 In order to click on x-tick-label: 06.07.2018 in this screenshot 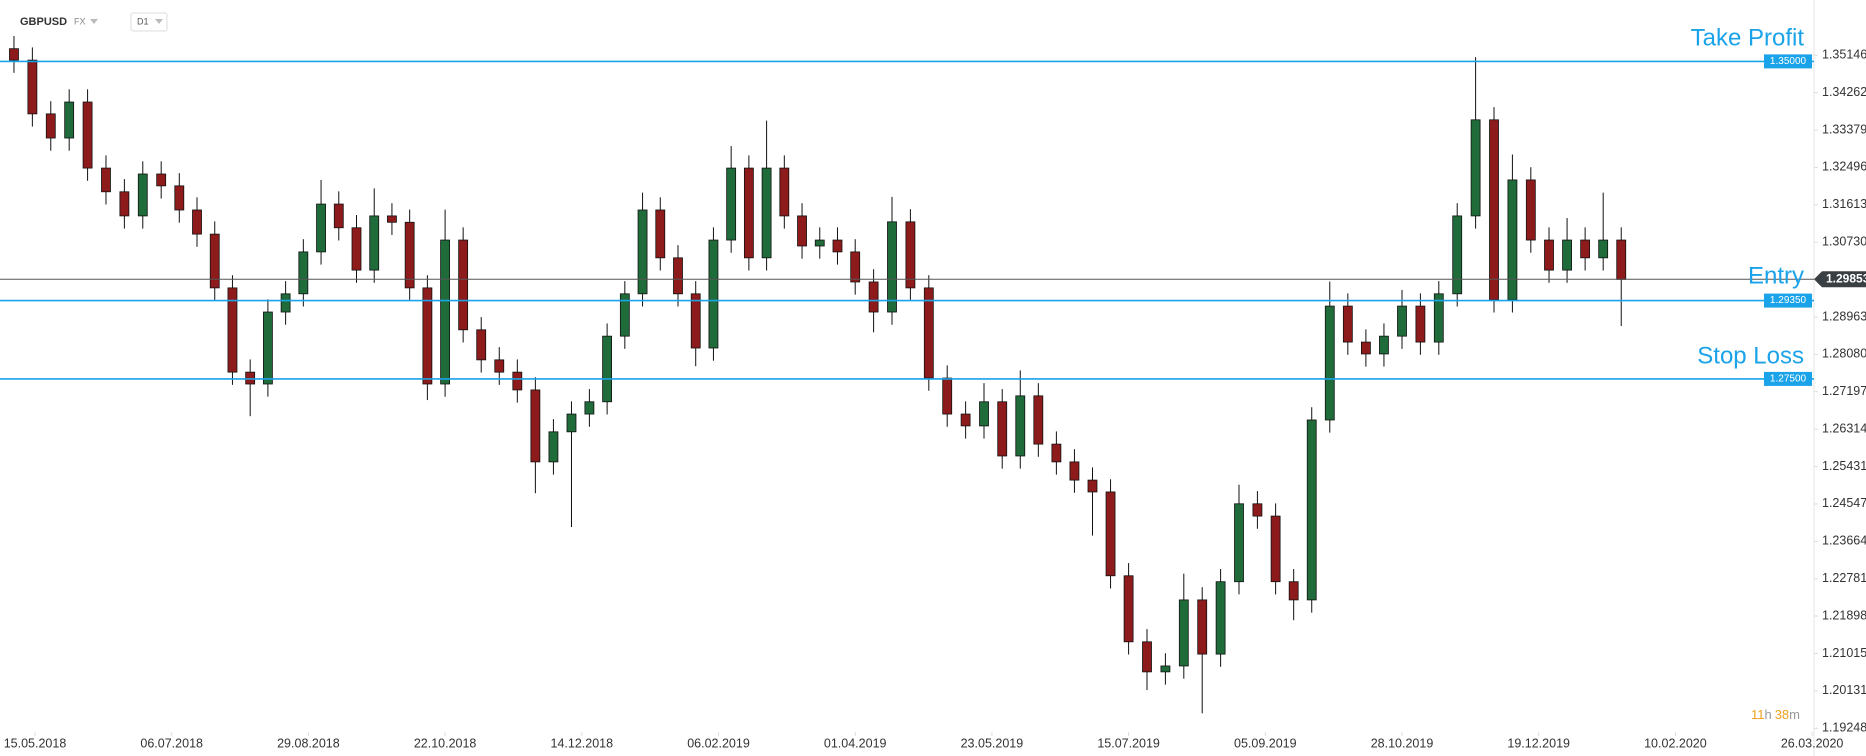, I will do `click(171, 743)`.